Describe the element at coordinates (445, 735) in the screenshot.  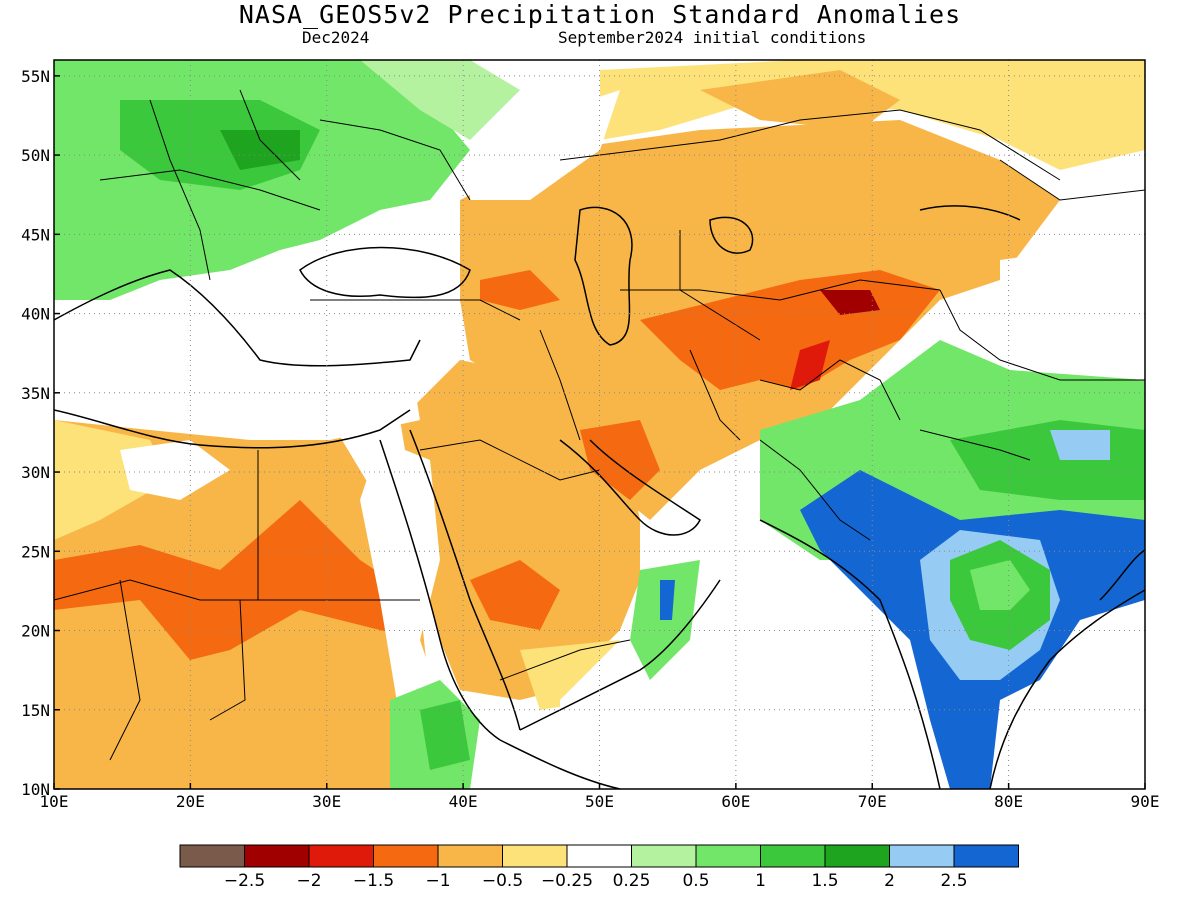
I see `anomaly-region-ethiopia-dark` at that location.